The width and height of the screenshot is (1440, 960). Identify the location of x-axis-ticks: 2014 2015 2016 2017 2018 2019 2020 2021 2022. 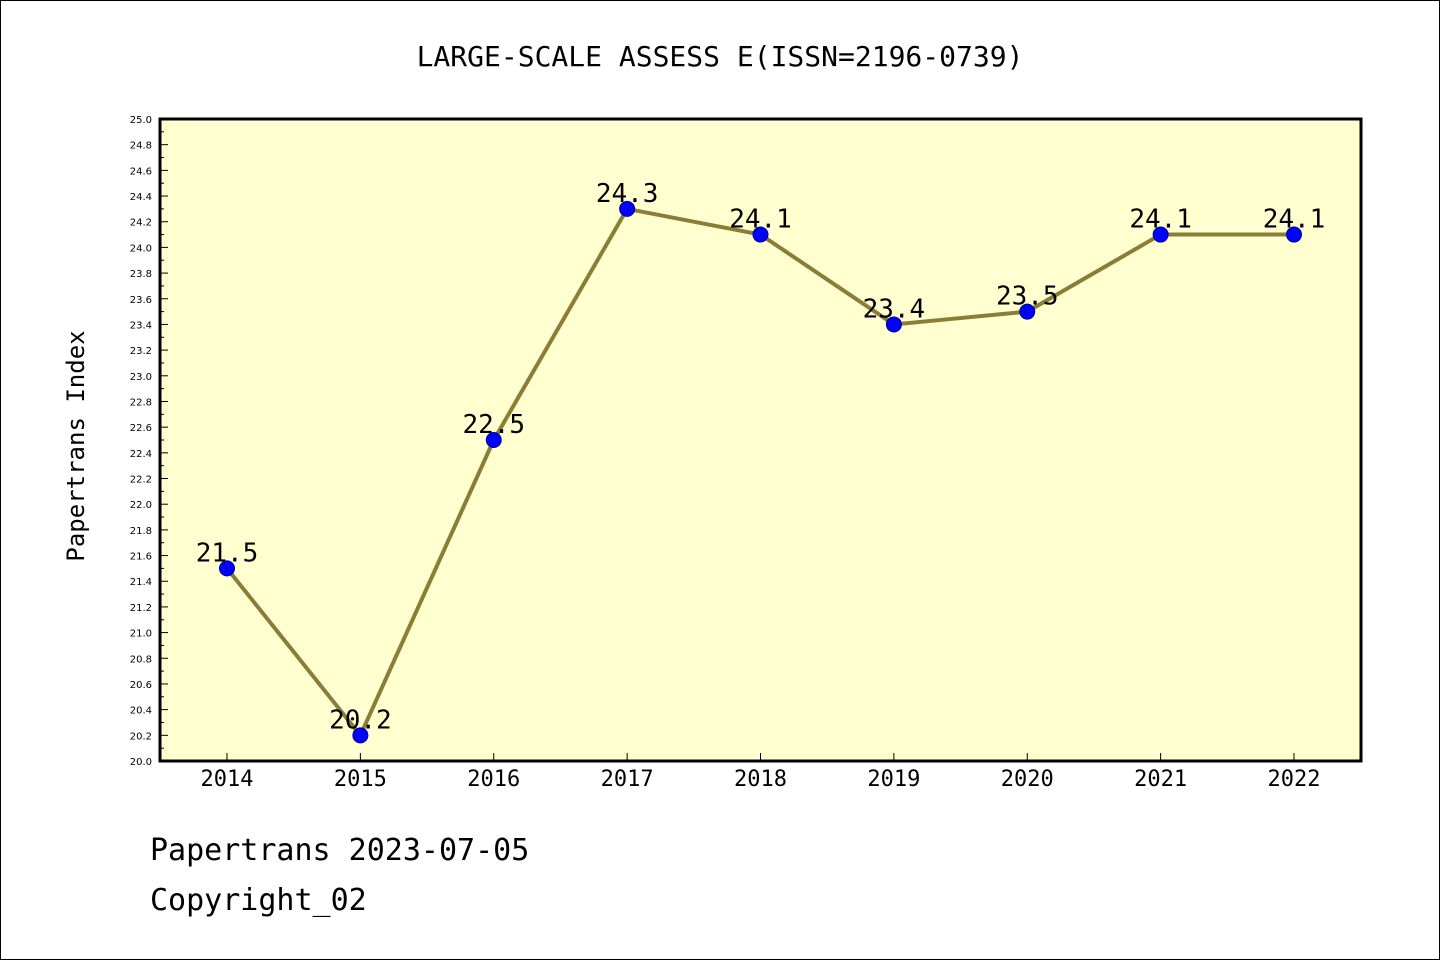
(761, 772).